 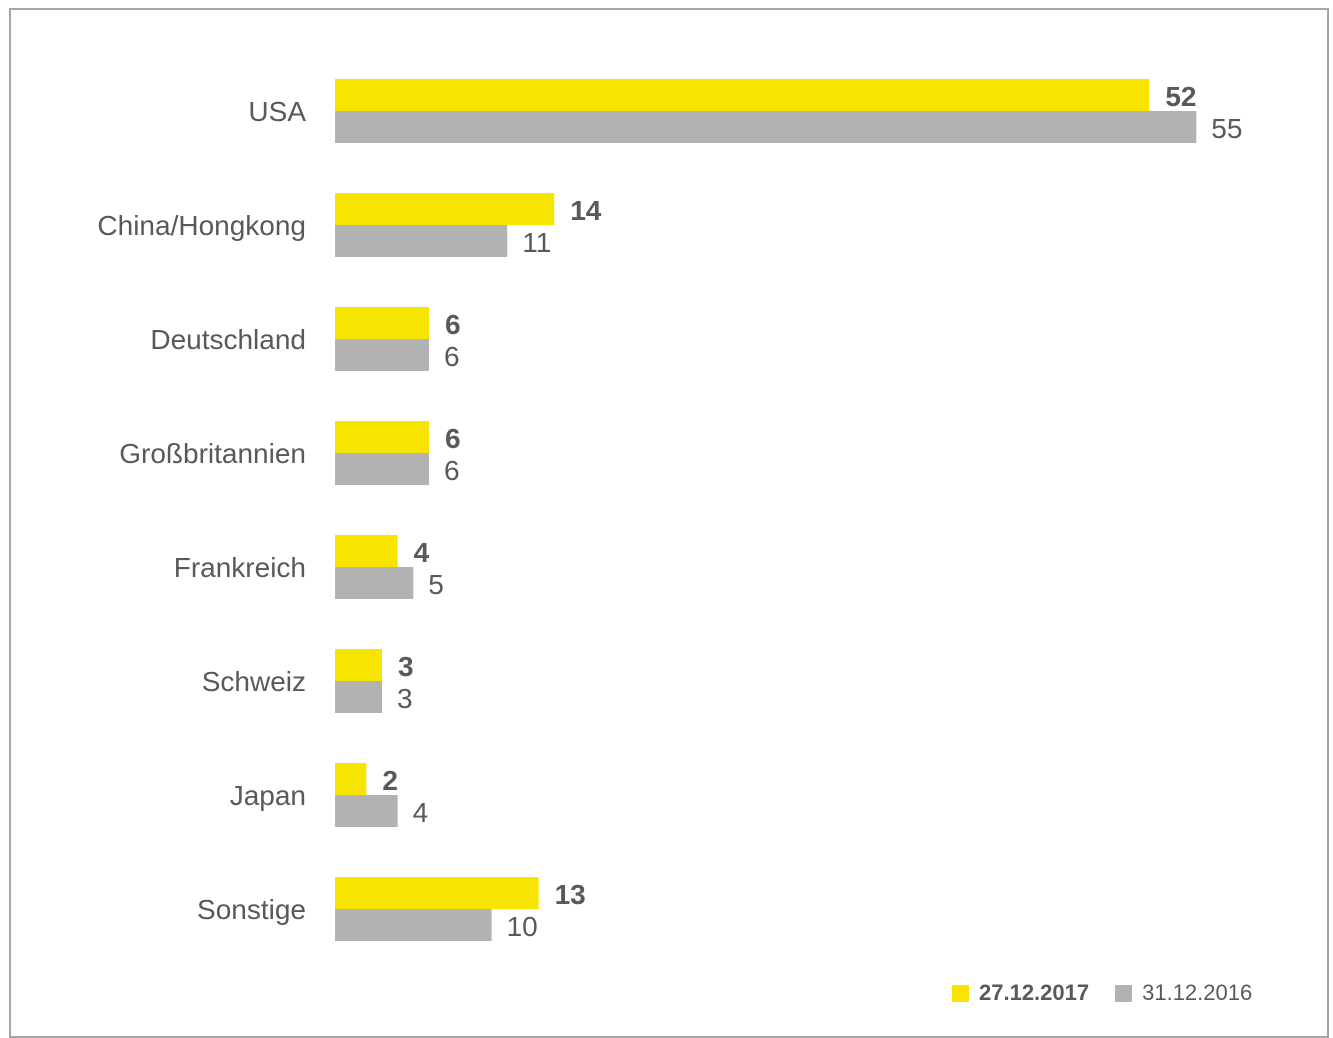 What do you see at coordinates (436, 584) in the screenshot?
I see `value-label-frankreich-series-2: 5` at bounding box center [436, 584].